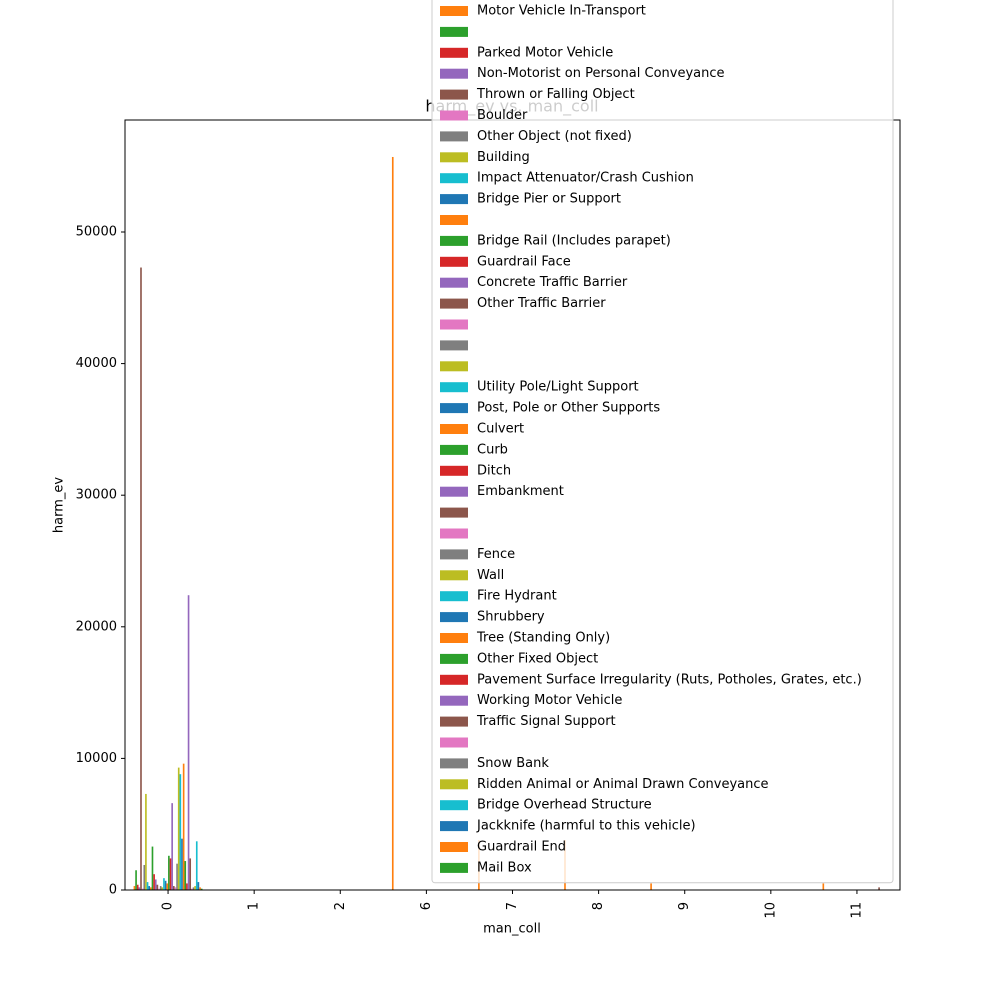 This screenshot has width=1000, height=1000. I want to click on y-tick-label: 20000, so click(96, 626).